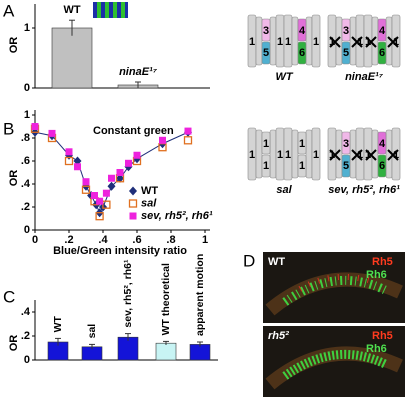 This screenshot has height=402, width=408. I want to click on y-tick-label: 1, so click(27, 28).